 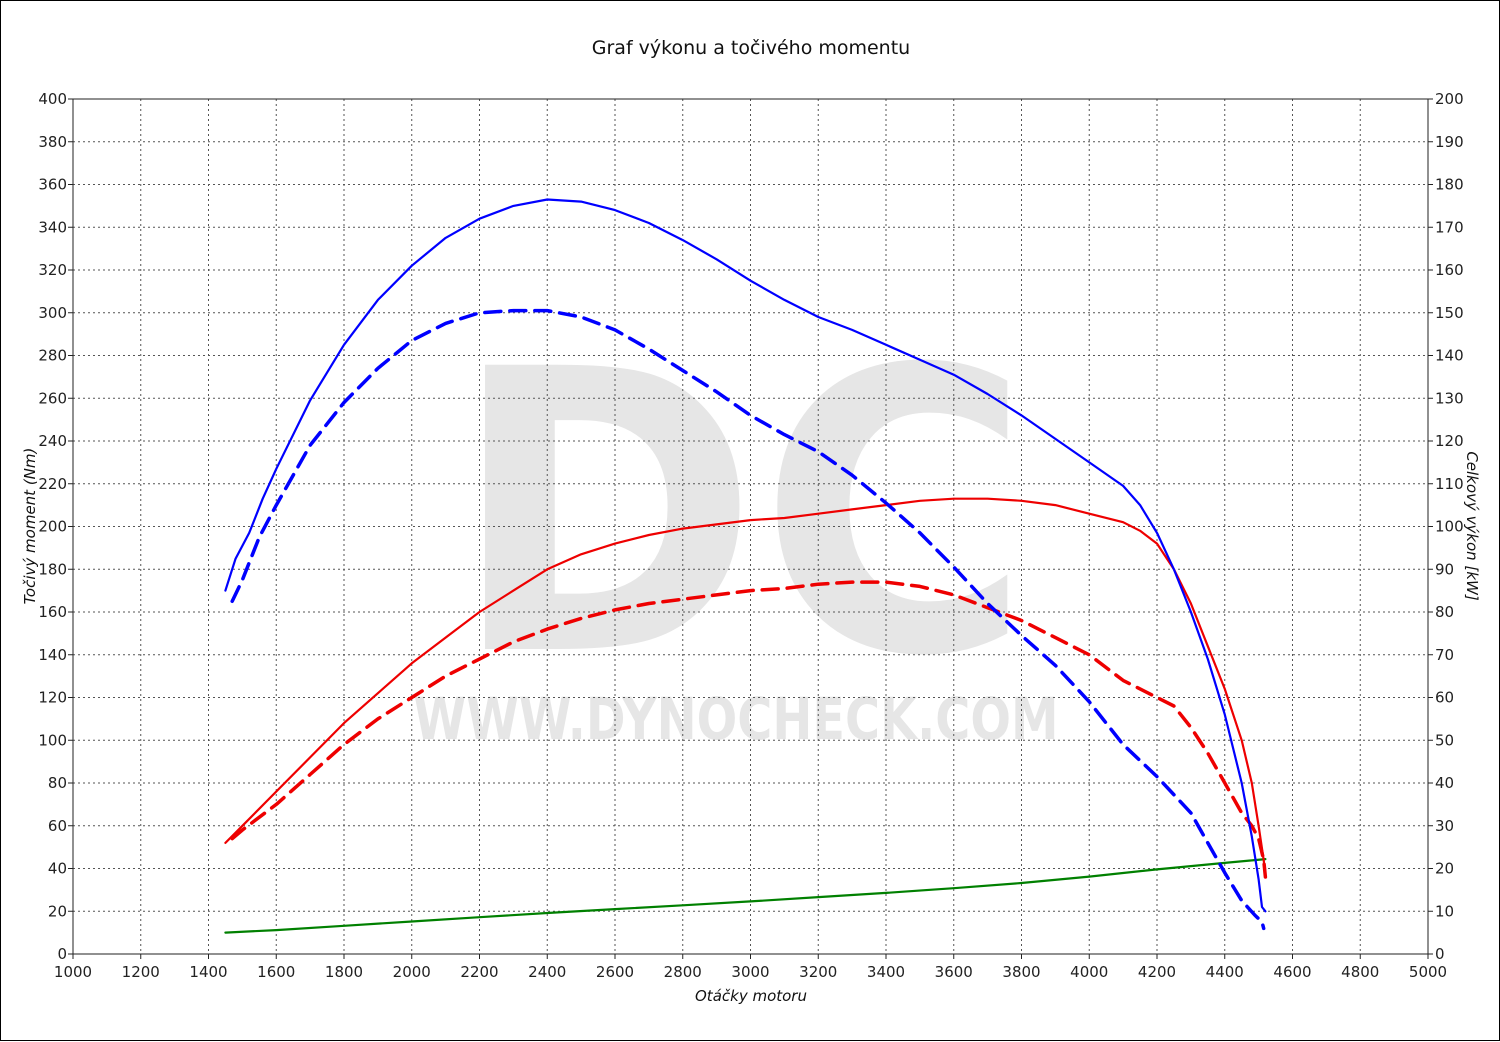 I want to click on y-right-tick-label: 170, so click(x=1449, y=227).